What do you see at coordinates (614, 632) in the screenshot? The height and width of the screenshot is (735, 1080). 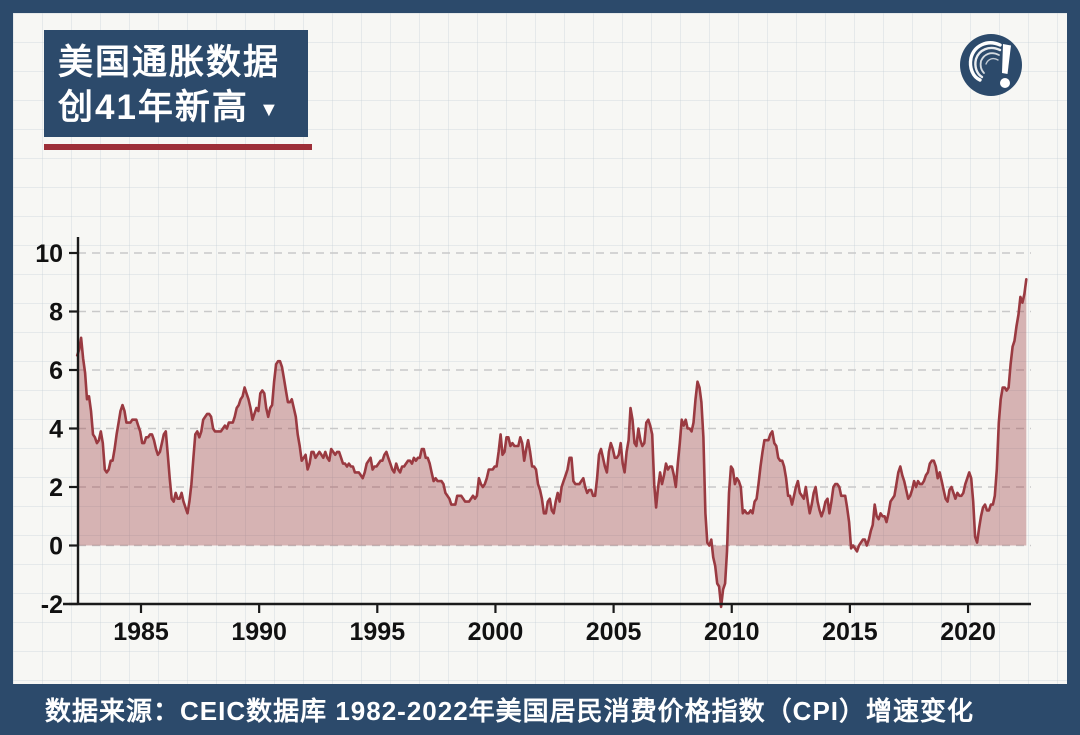 I see `svg-text: 2005` at bounding box center [614, 632].